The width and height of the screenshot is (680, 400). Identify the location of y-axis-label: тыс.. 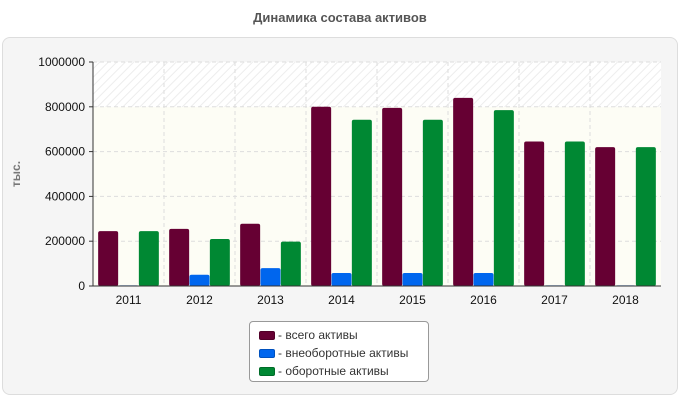
(16, 174).